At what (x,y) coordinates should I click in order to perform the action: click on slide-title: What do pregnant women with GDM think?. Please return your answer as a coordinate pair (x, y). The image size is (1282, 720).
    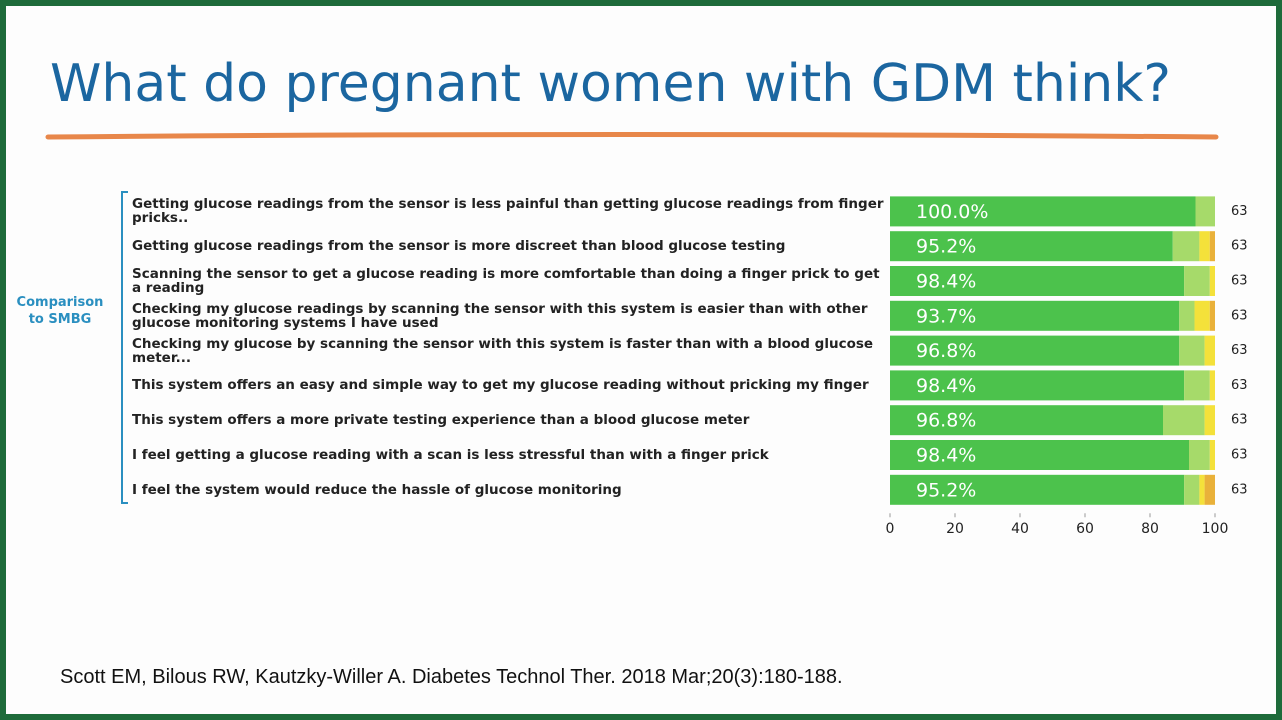
    Looking at the image, I should click on (610, 84).